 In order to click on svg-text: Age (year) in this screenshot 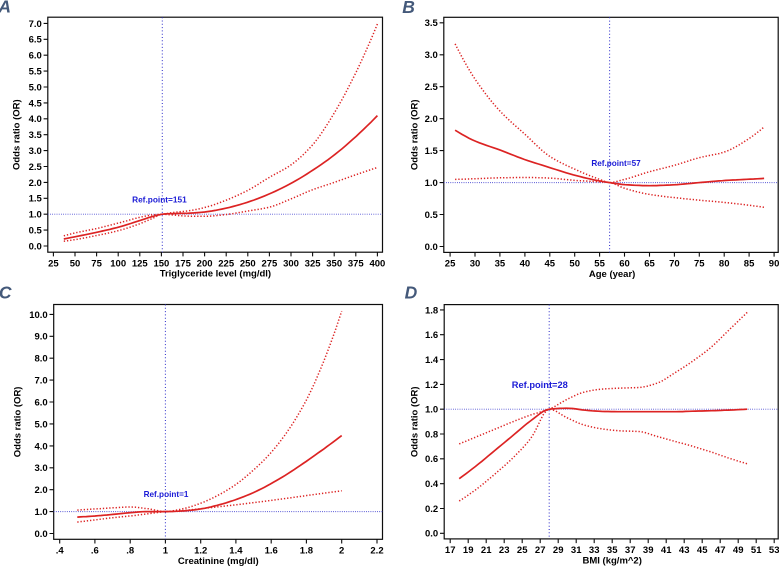, I will do `click(612, 274)`.